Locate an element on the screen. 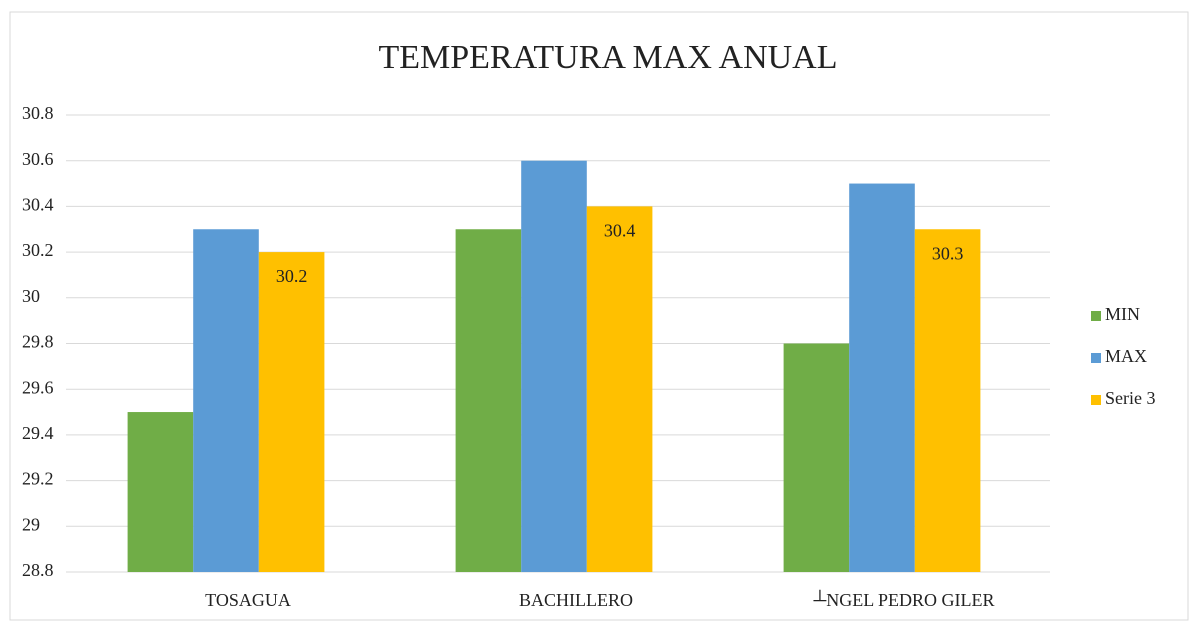  y-tick-label: 30.6 is located at coordinates (38, 159).